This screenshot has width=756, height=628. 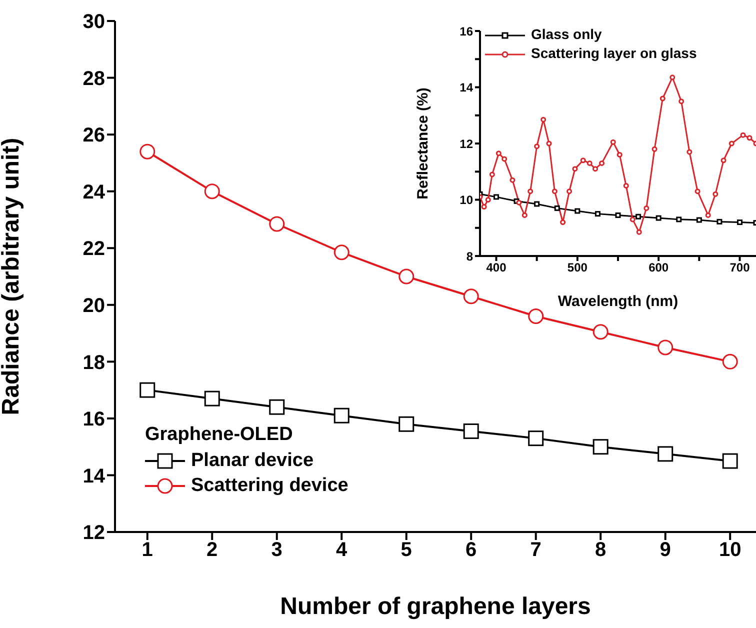 What do you see at coordinates (93, 79) in the screenshot?
I see `y-tick-label: 28` at bounding box center [93, 79].